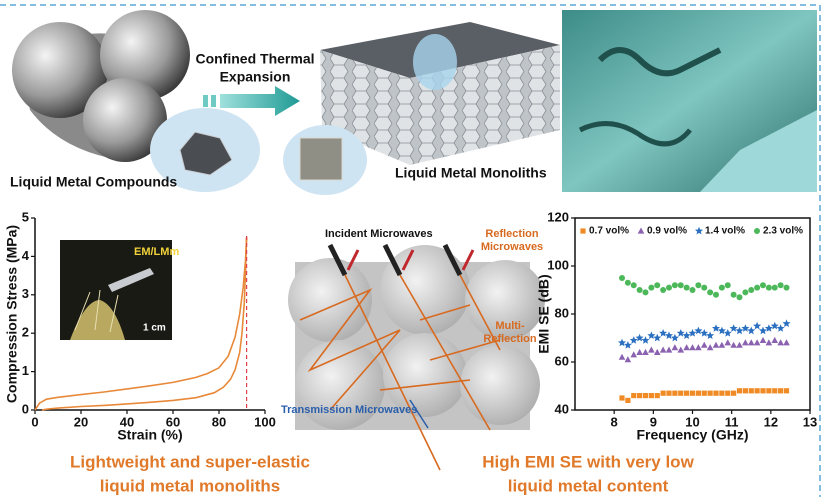 The image size is (825, 497). Describe the element at coordinates (416, 357) in the screenshot. I see `microwave-diagram` at that location.